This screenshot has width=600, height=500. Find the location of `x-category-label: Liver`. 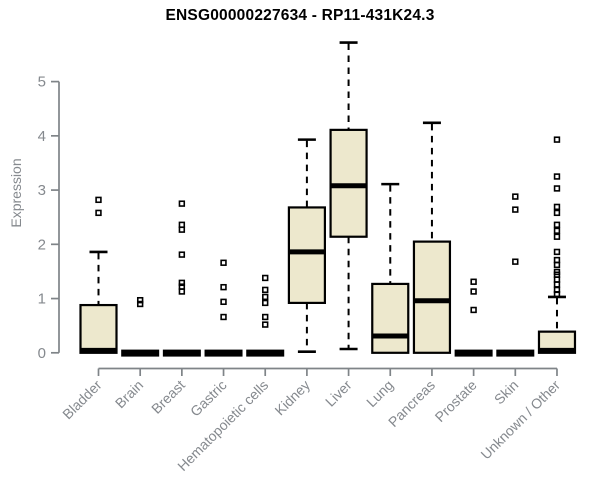

x-category-label: Liver is located at coordinates (338, 393).